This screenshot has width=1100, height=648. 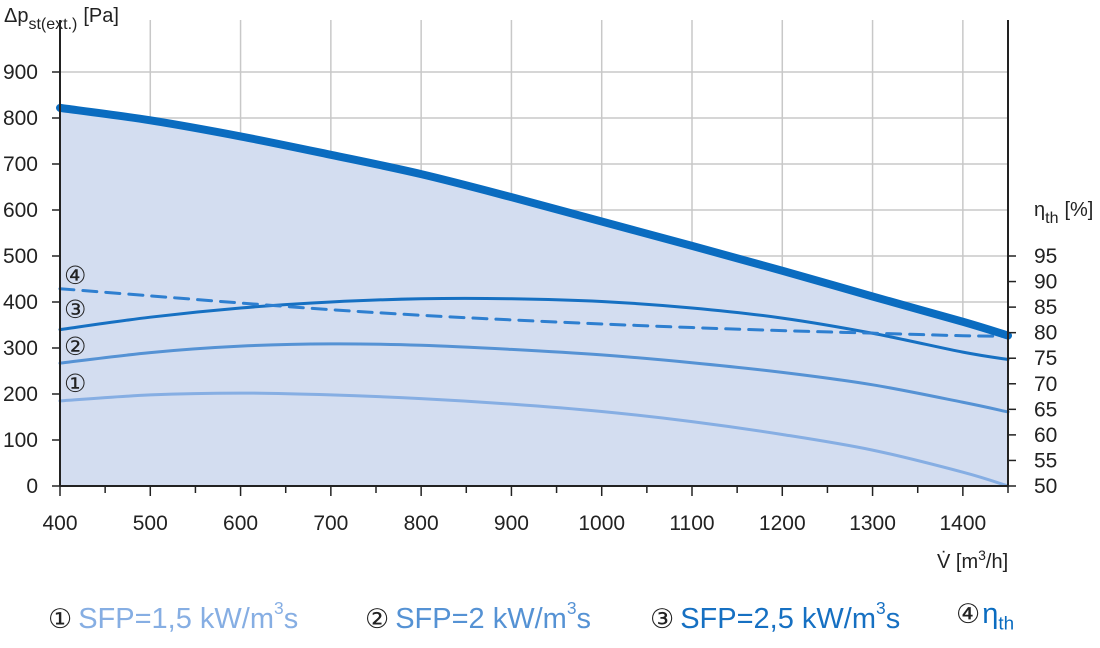 I want to click on y2-tick-label: 85, so click(x=1045, y=307).